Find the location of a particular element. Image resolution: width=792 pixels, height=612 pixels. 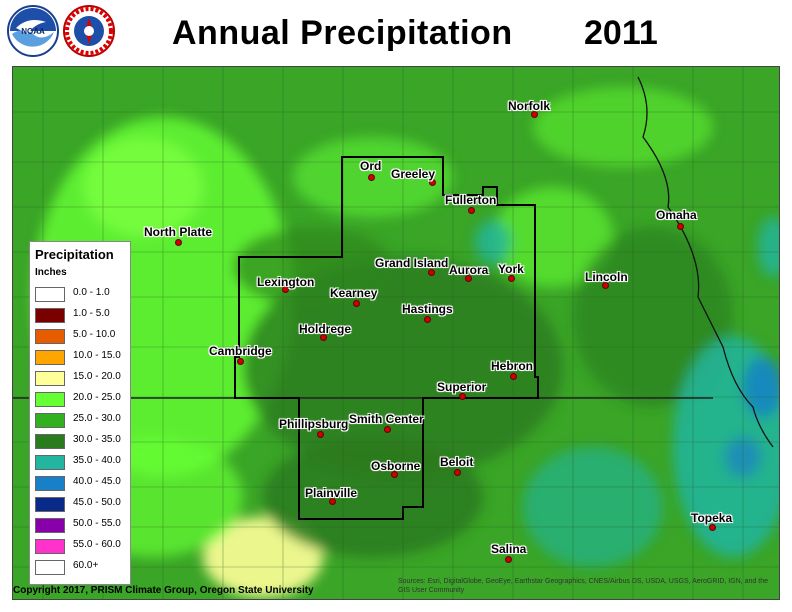

city-label-plainville: Plainville is located at coordinates (331, 493).